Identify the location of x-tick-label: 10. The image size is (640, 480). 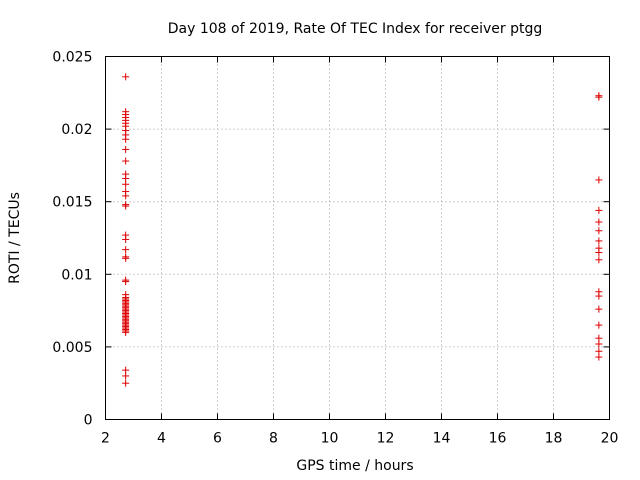
(330, 439).